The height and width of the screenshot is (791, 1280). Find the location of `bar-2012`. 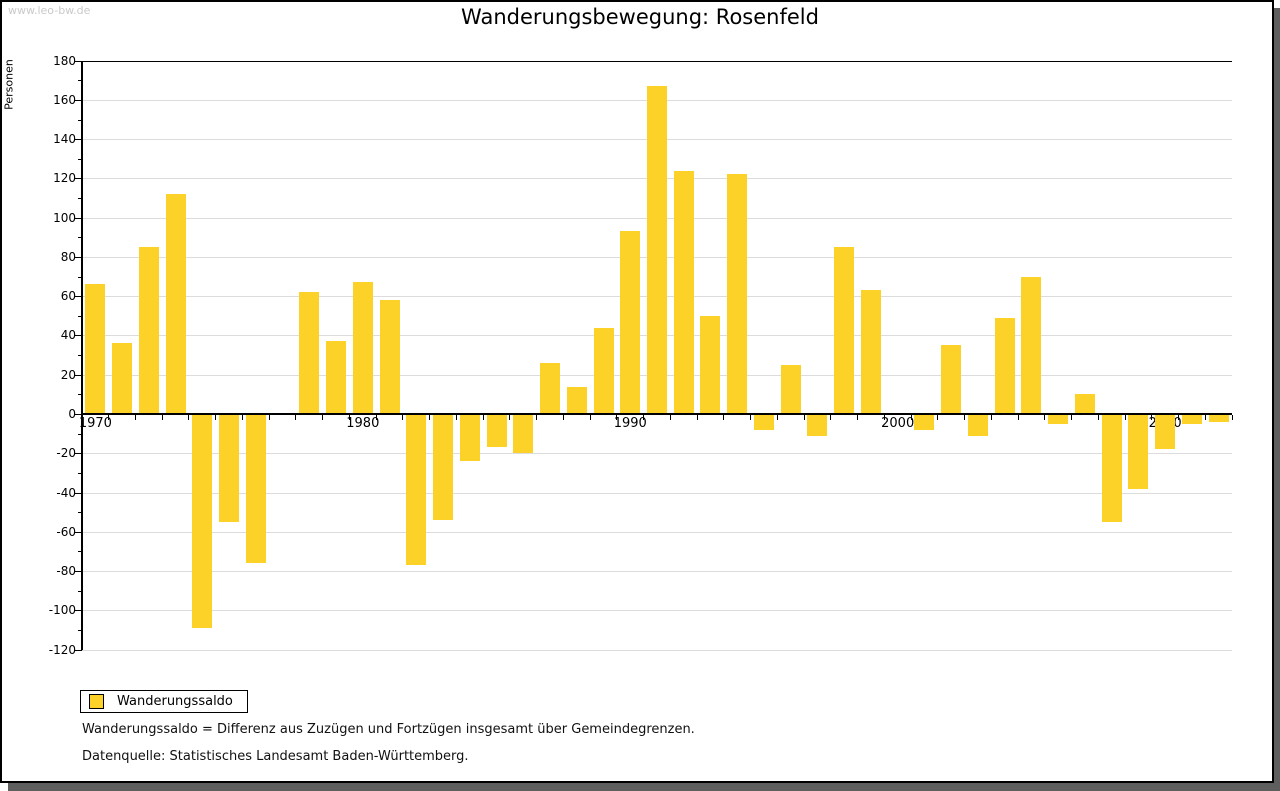

bar-2012 is located at coordinates (1218, 418).